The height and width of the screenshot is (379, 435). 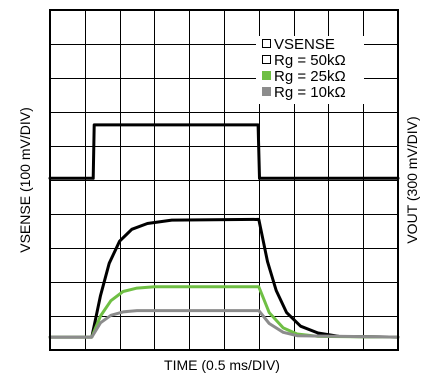 I want to click on legend-label: Rg = 50kΩ, so click(x=310, y=60).